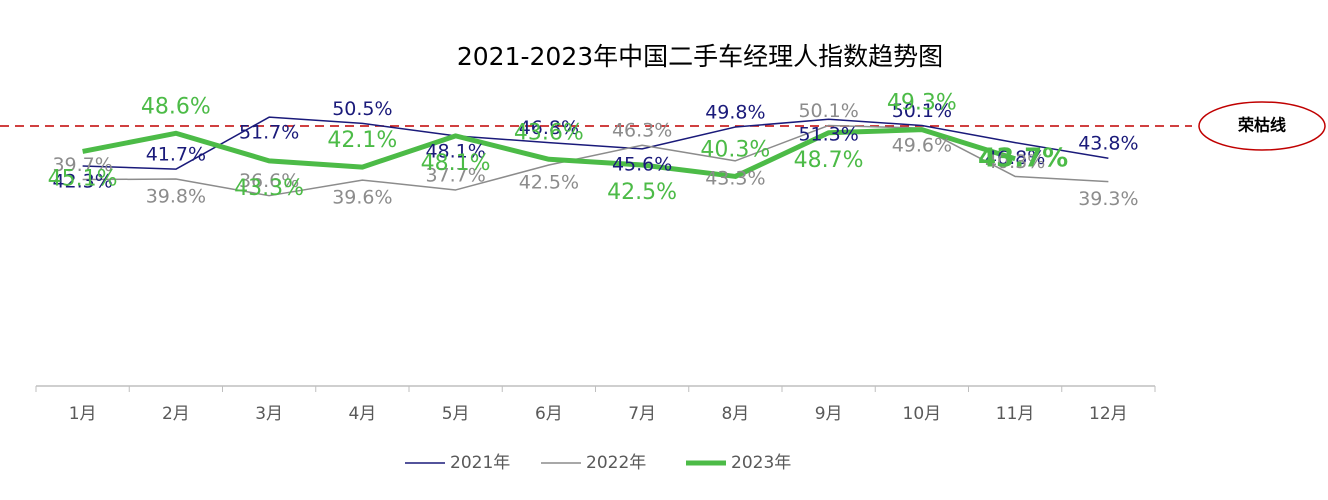 This screenshot has width=1328, height=500. I want to click on data-label: 50.5%, so click(362, 109).